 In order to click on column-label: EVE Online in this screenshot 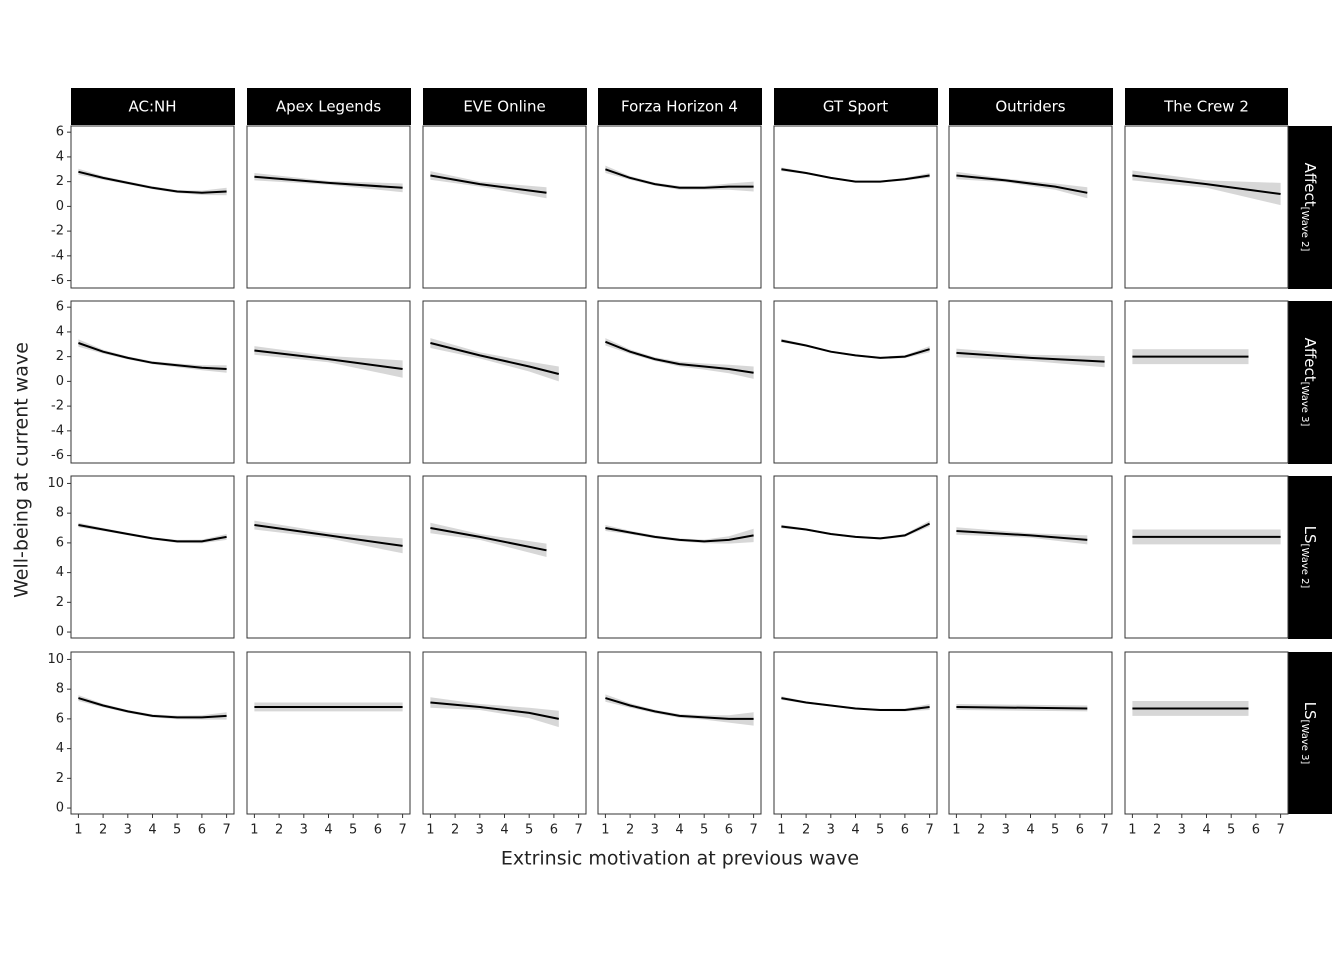, I will do `click(504, 107)`.